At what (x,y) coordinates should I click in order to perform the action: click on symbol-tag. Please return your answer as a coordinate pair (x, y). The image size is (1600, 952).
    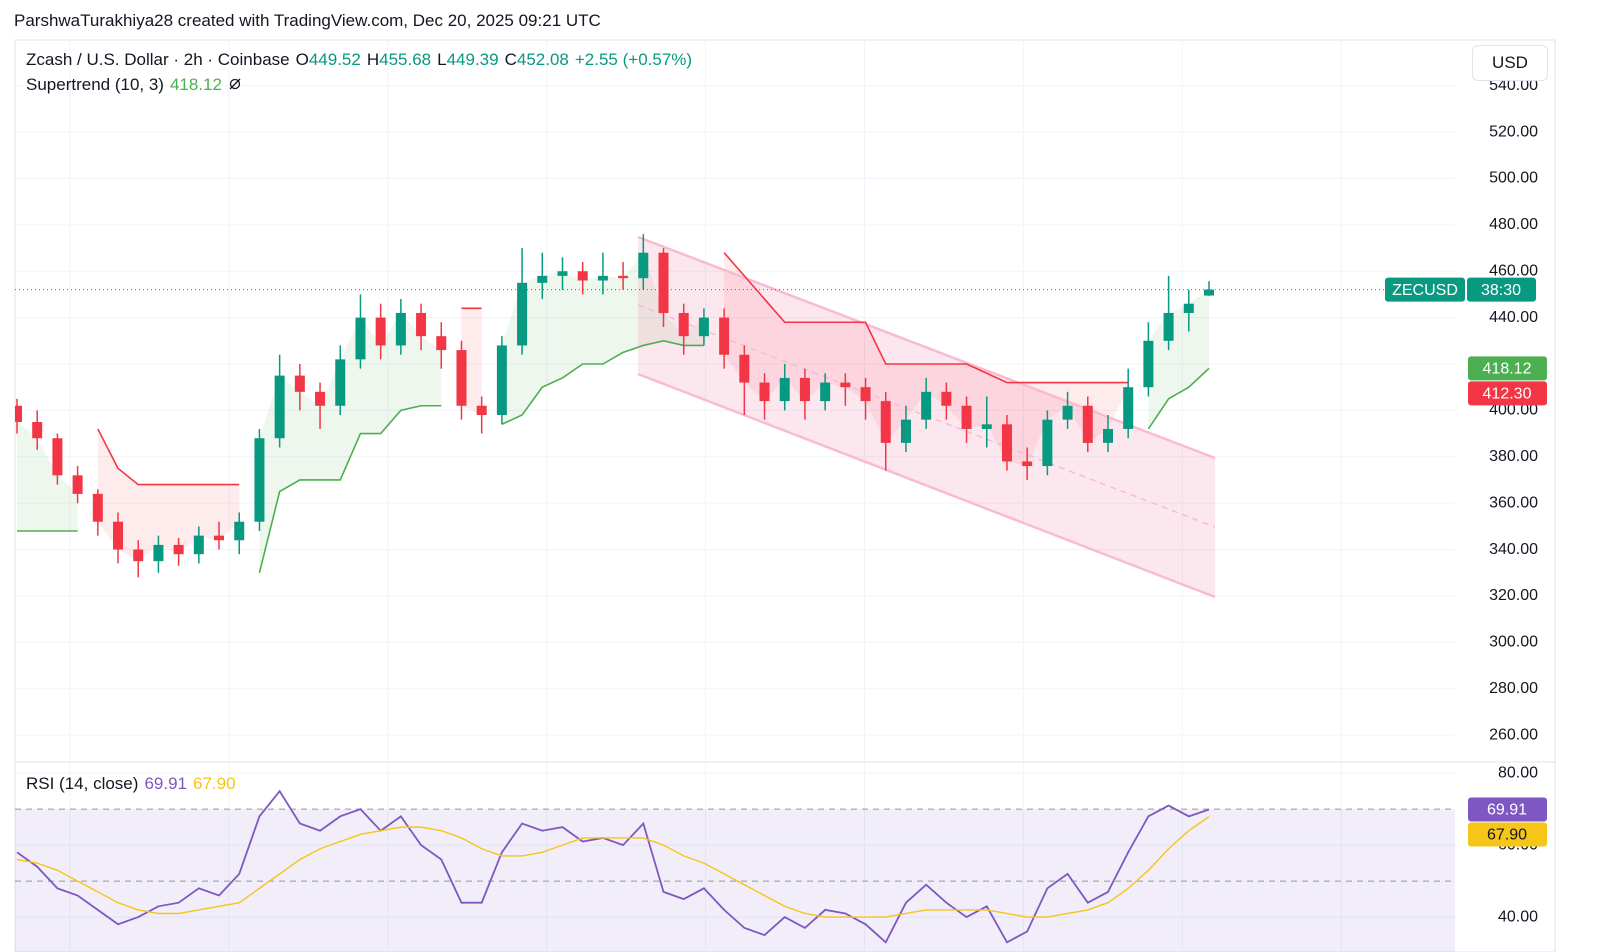
    Looking at the image, I should click on (1425, 289).